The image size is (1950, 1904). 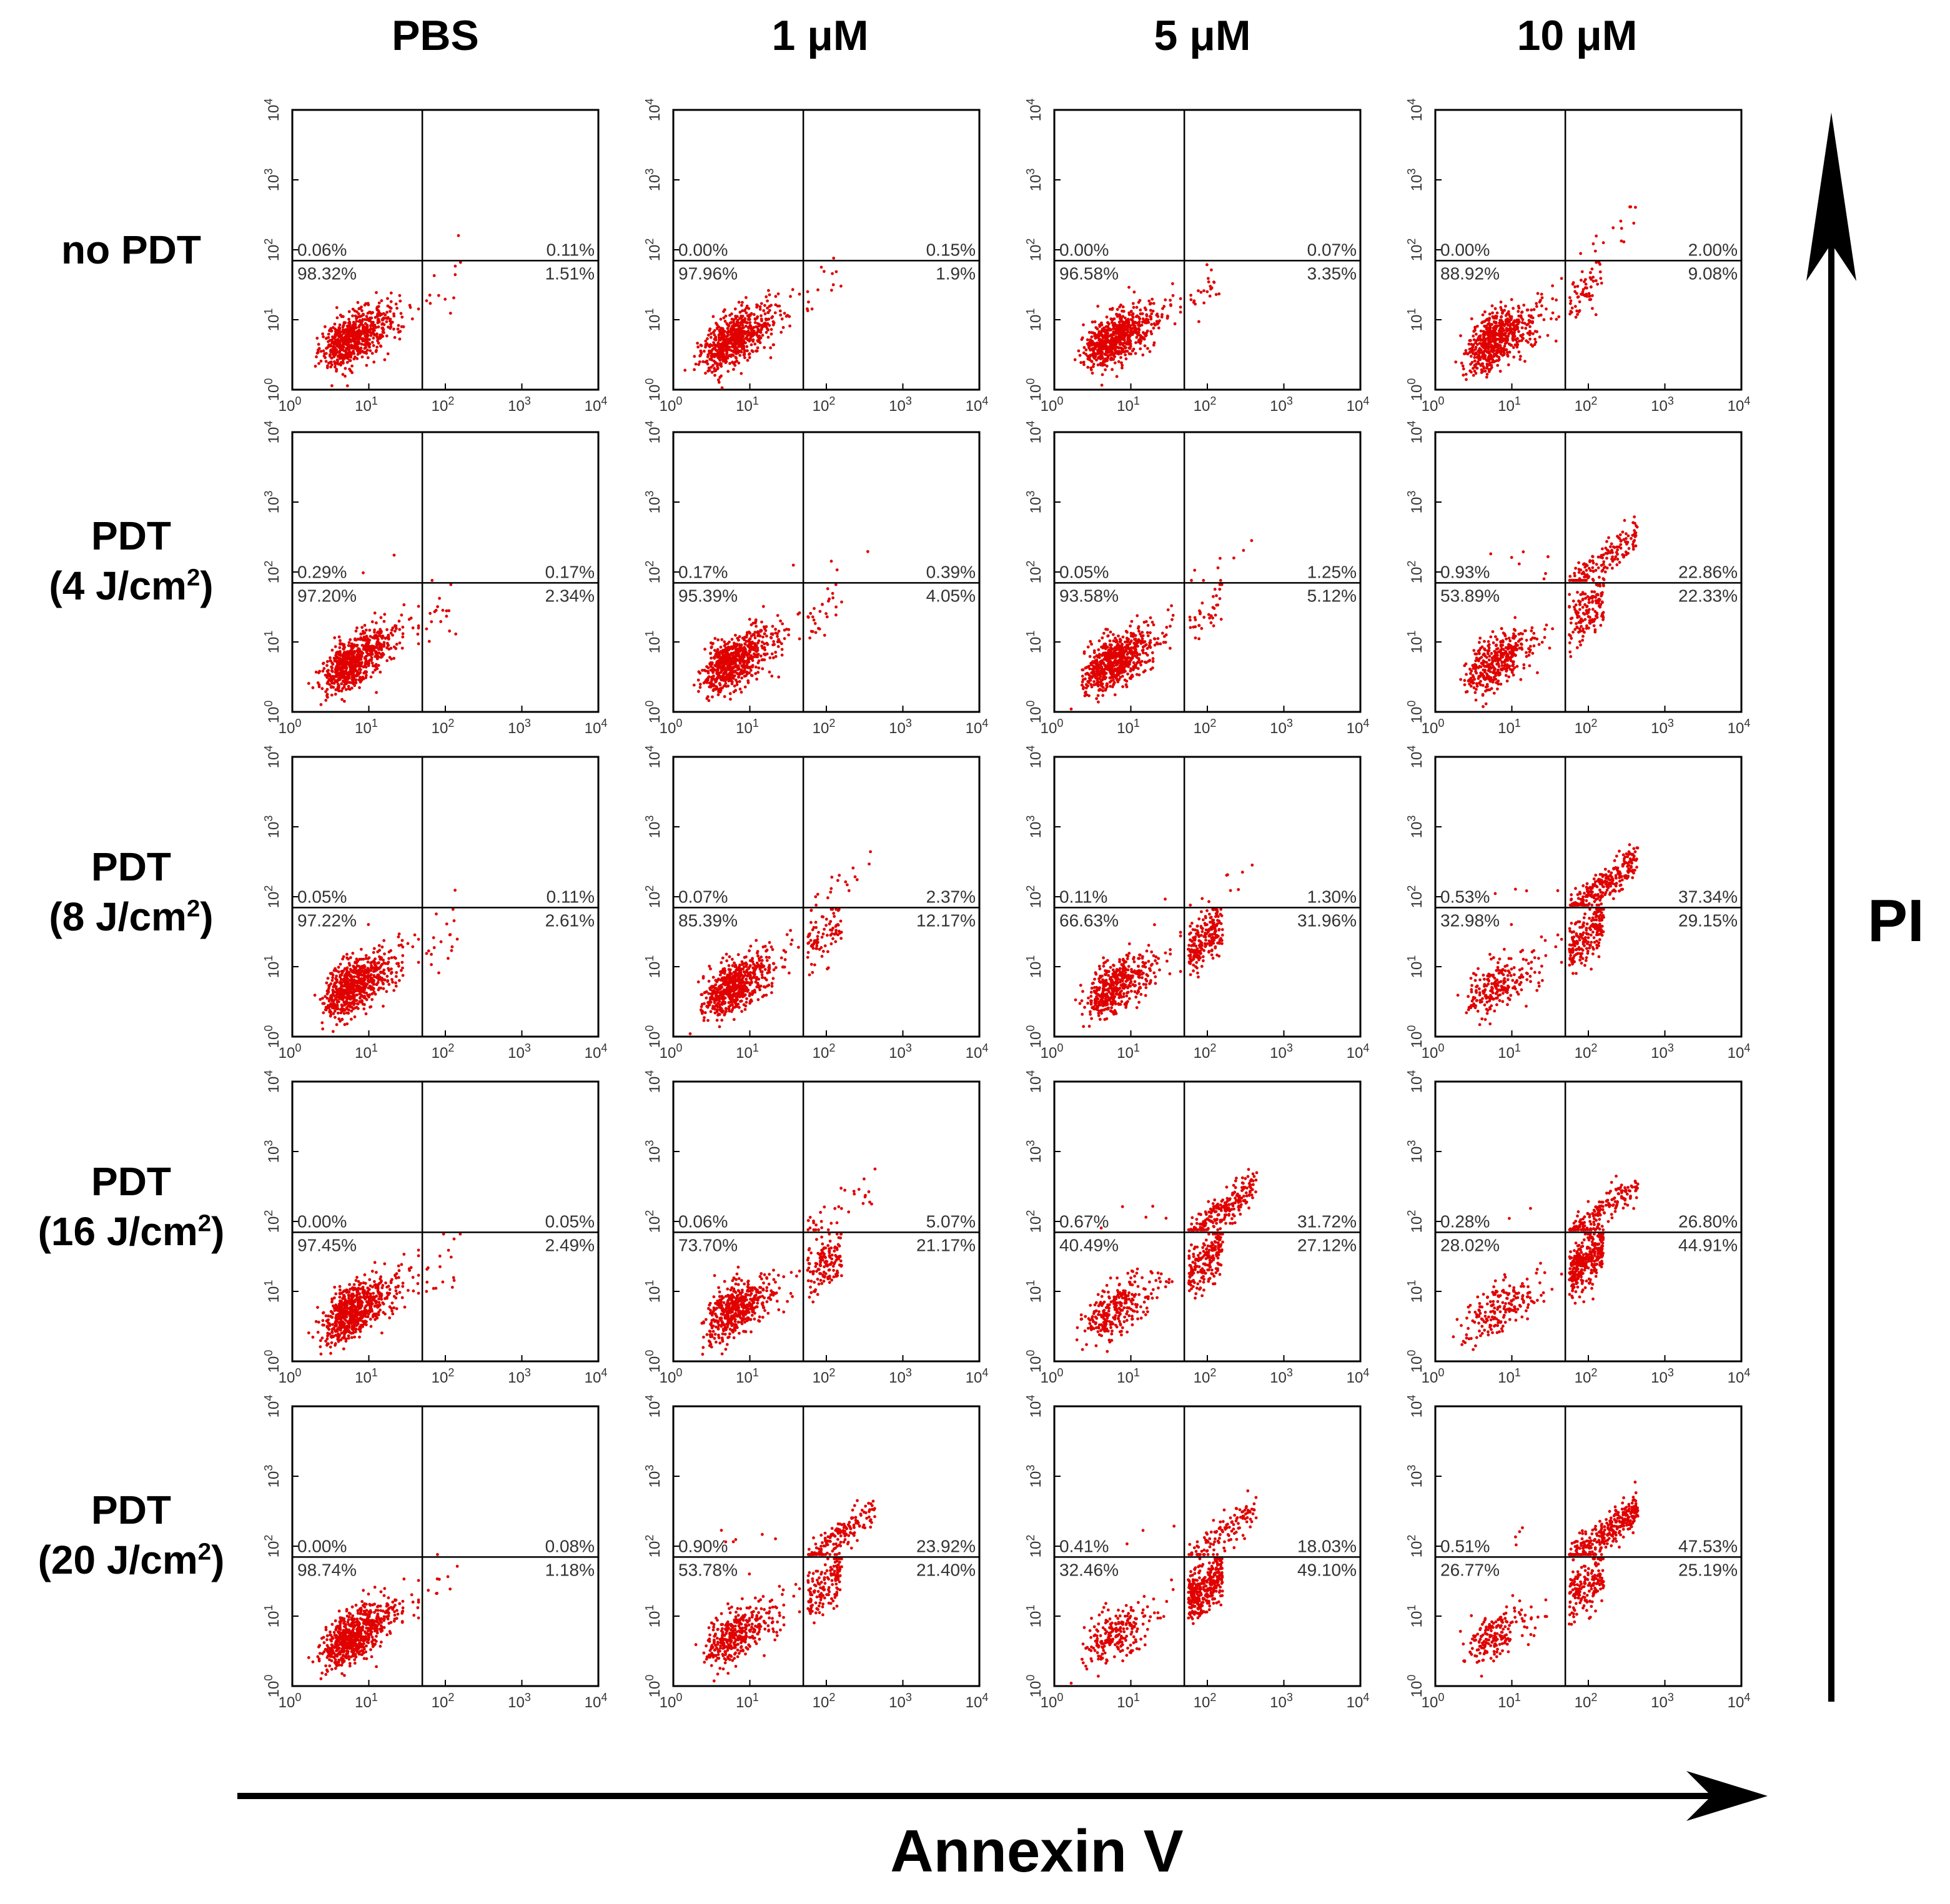 I want to click on y-tick-label: 10³, so click(x=1034, y=180).